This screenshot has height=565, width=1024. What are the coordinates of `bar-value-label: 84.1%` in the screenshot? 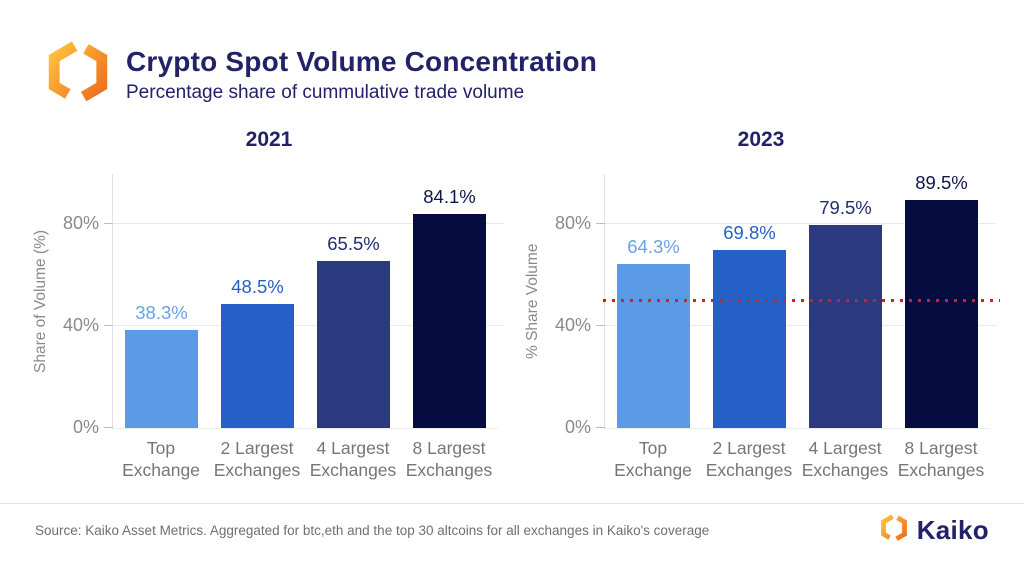 It's located at (449, 196).